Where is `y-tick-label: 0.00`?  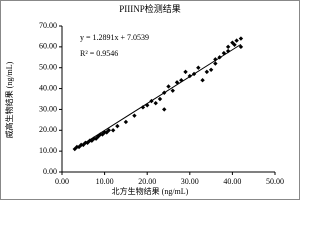
y-tick-label: 0.00 is located at coordinates (50, 171).